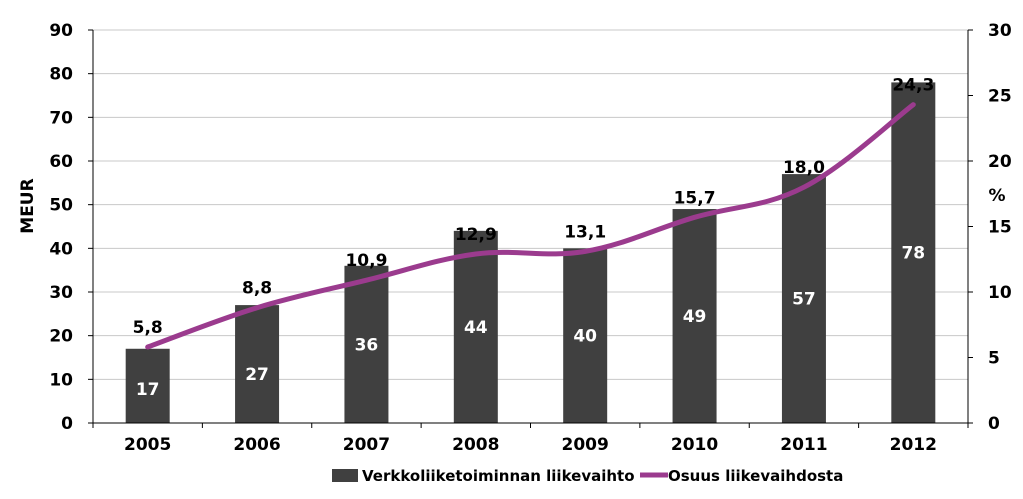 The height and width of the screenshot is (499, 1023). I want to click on category-label: 2006, so click(256, 445).